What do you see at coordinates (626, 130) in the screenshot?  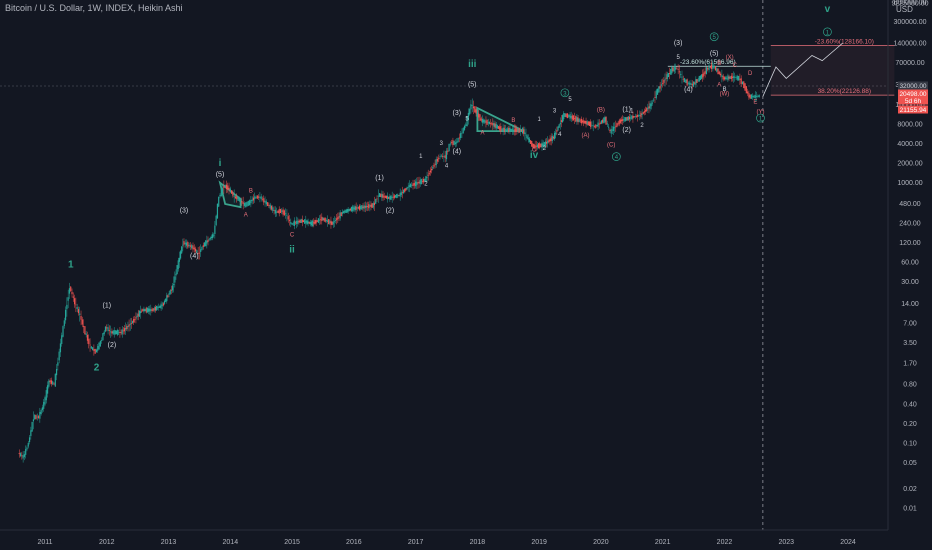 I see `wave-label: (2)` at bounding box center [626, 130].